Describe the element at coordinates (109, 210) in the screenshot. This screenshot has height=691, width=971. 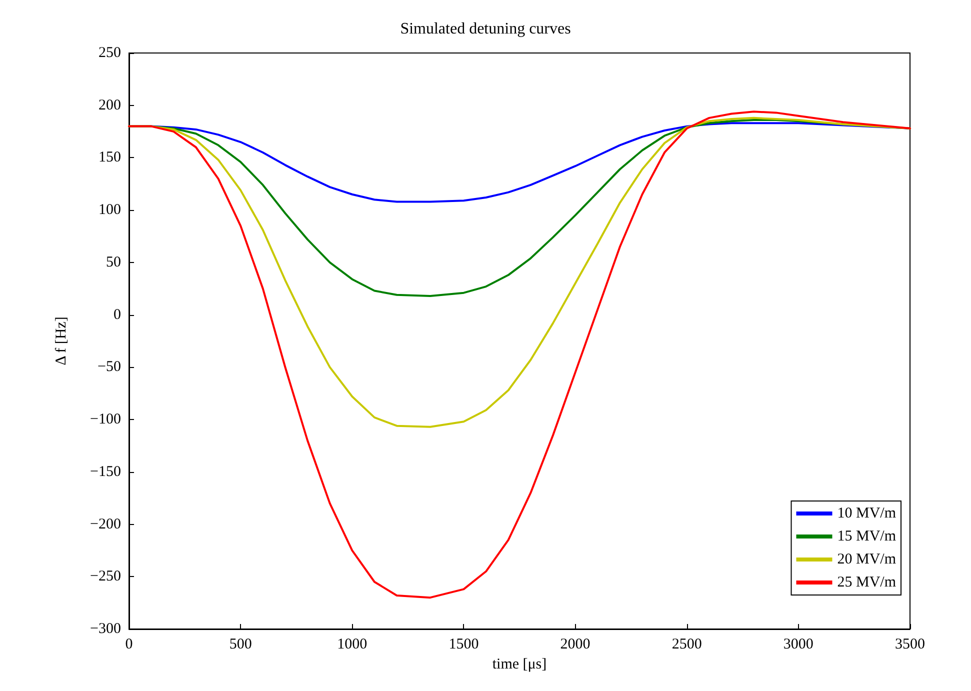
I see `y-tick-label: 100` at that location.